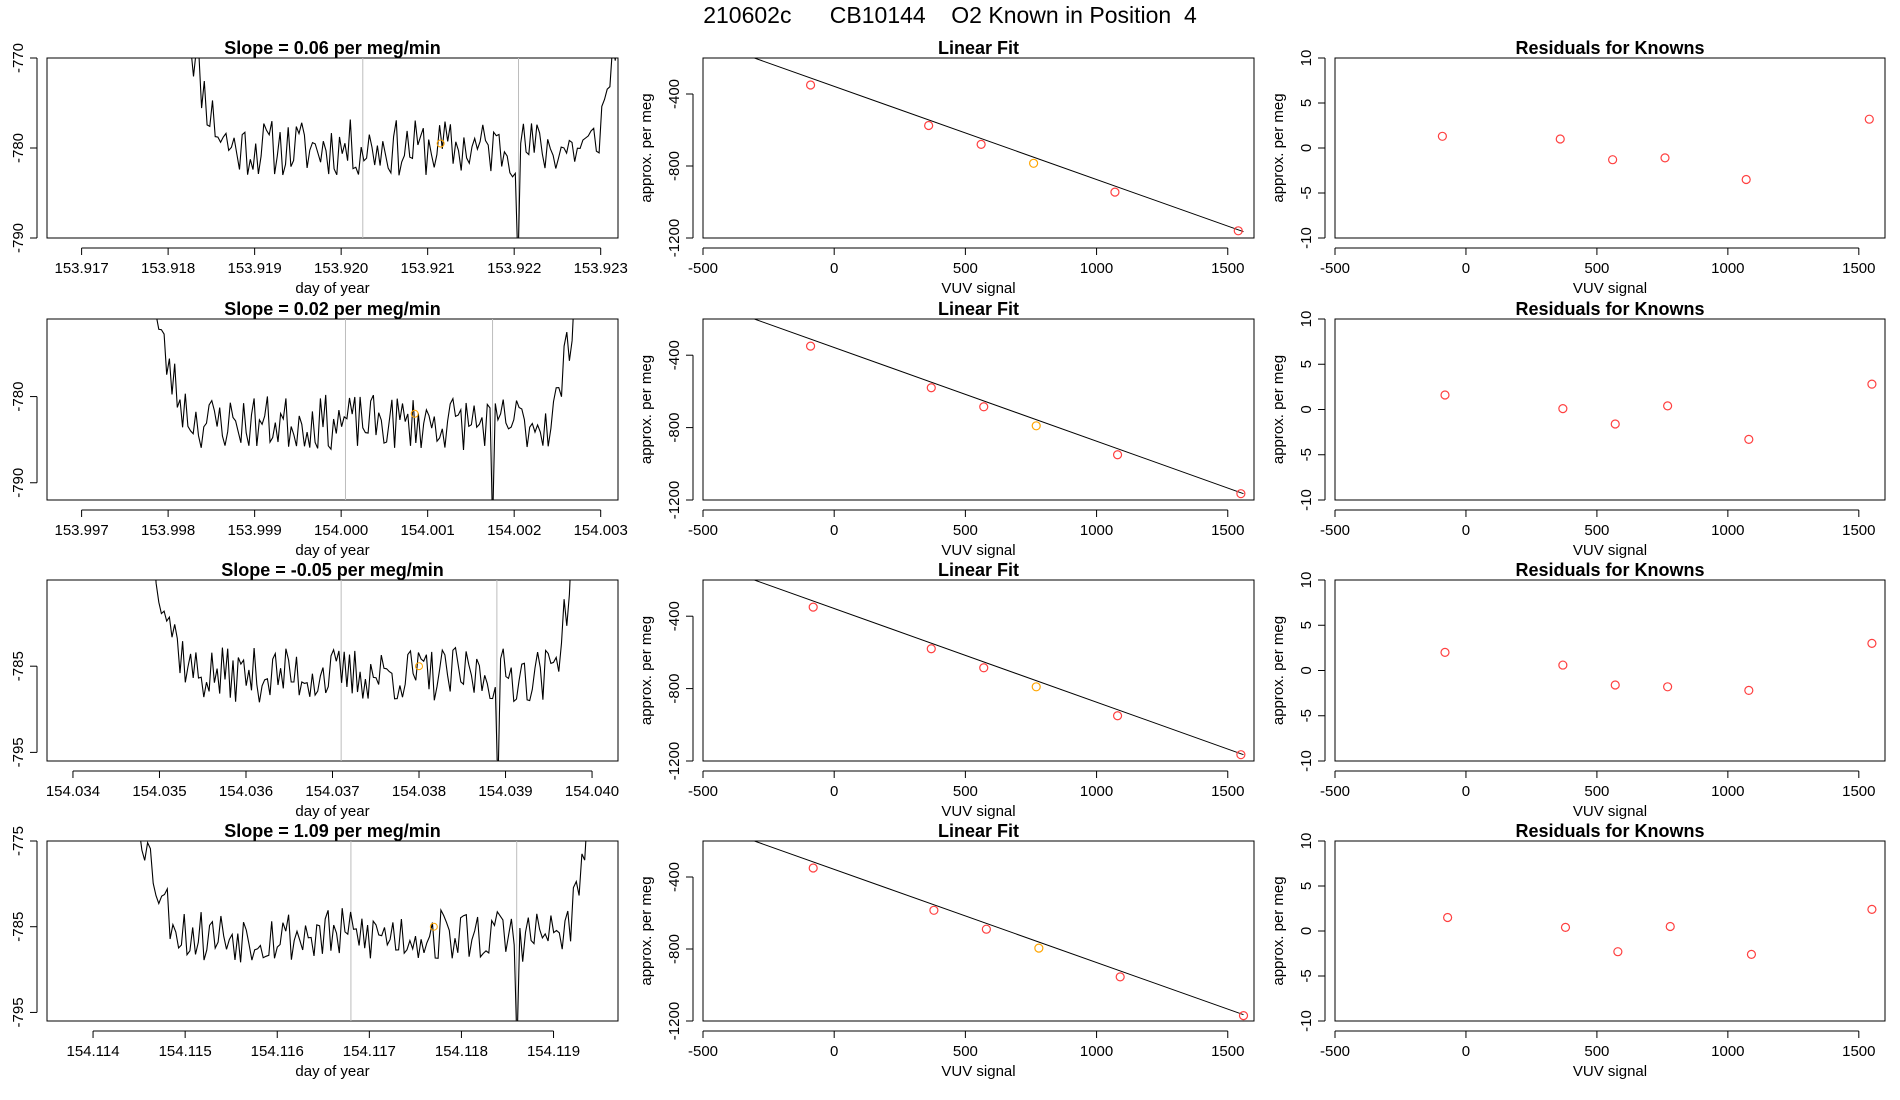  I want to click on y-tick-label: -10, so click(1306, 238).